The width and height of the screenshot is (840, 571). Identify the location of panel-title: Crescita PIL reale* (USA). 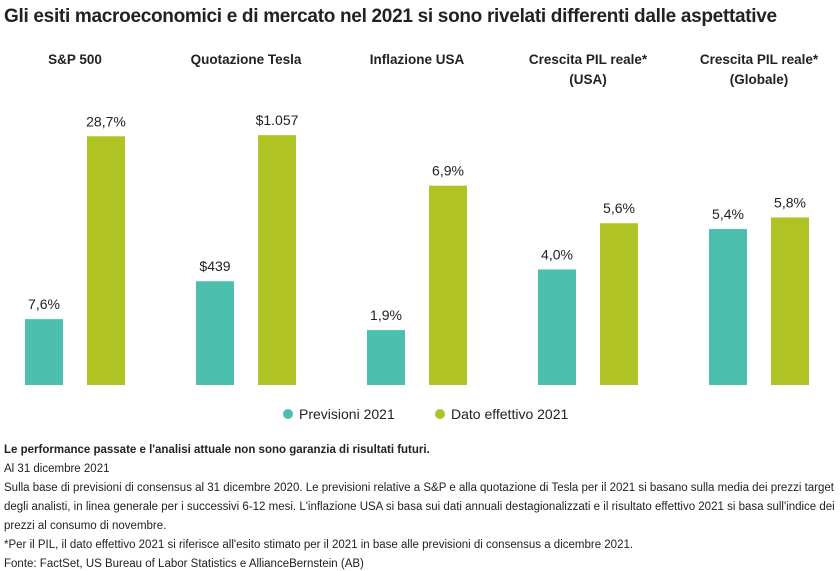
(588, 69).